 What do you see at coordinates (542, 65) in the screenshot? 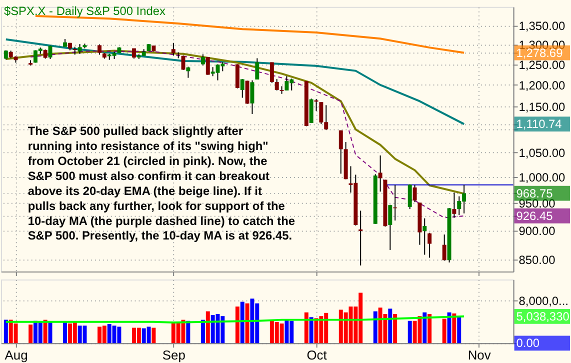
I see `y-tick-label: 1,250.00` at bounding box center [542, 65].